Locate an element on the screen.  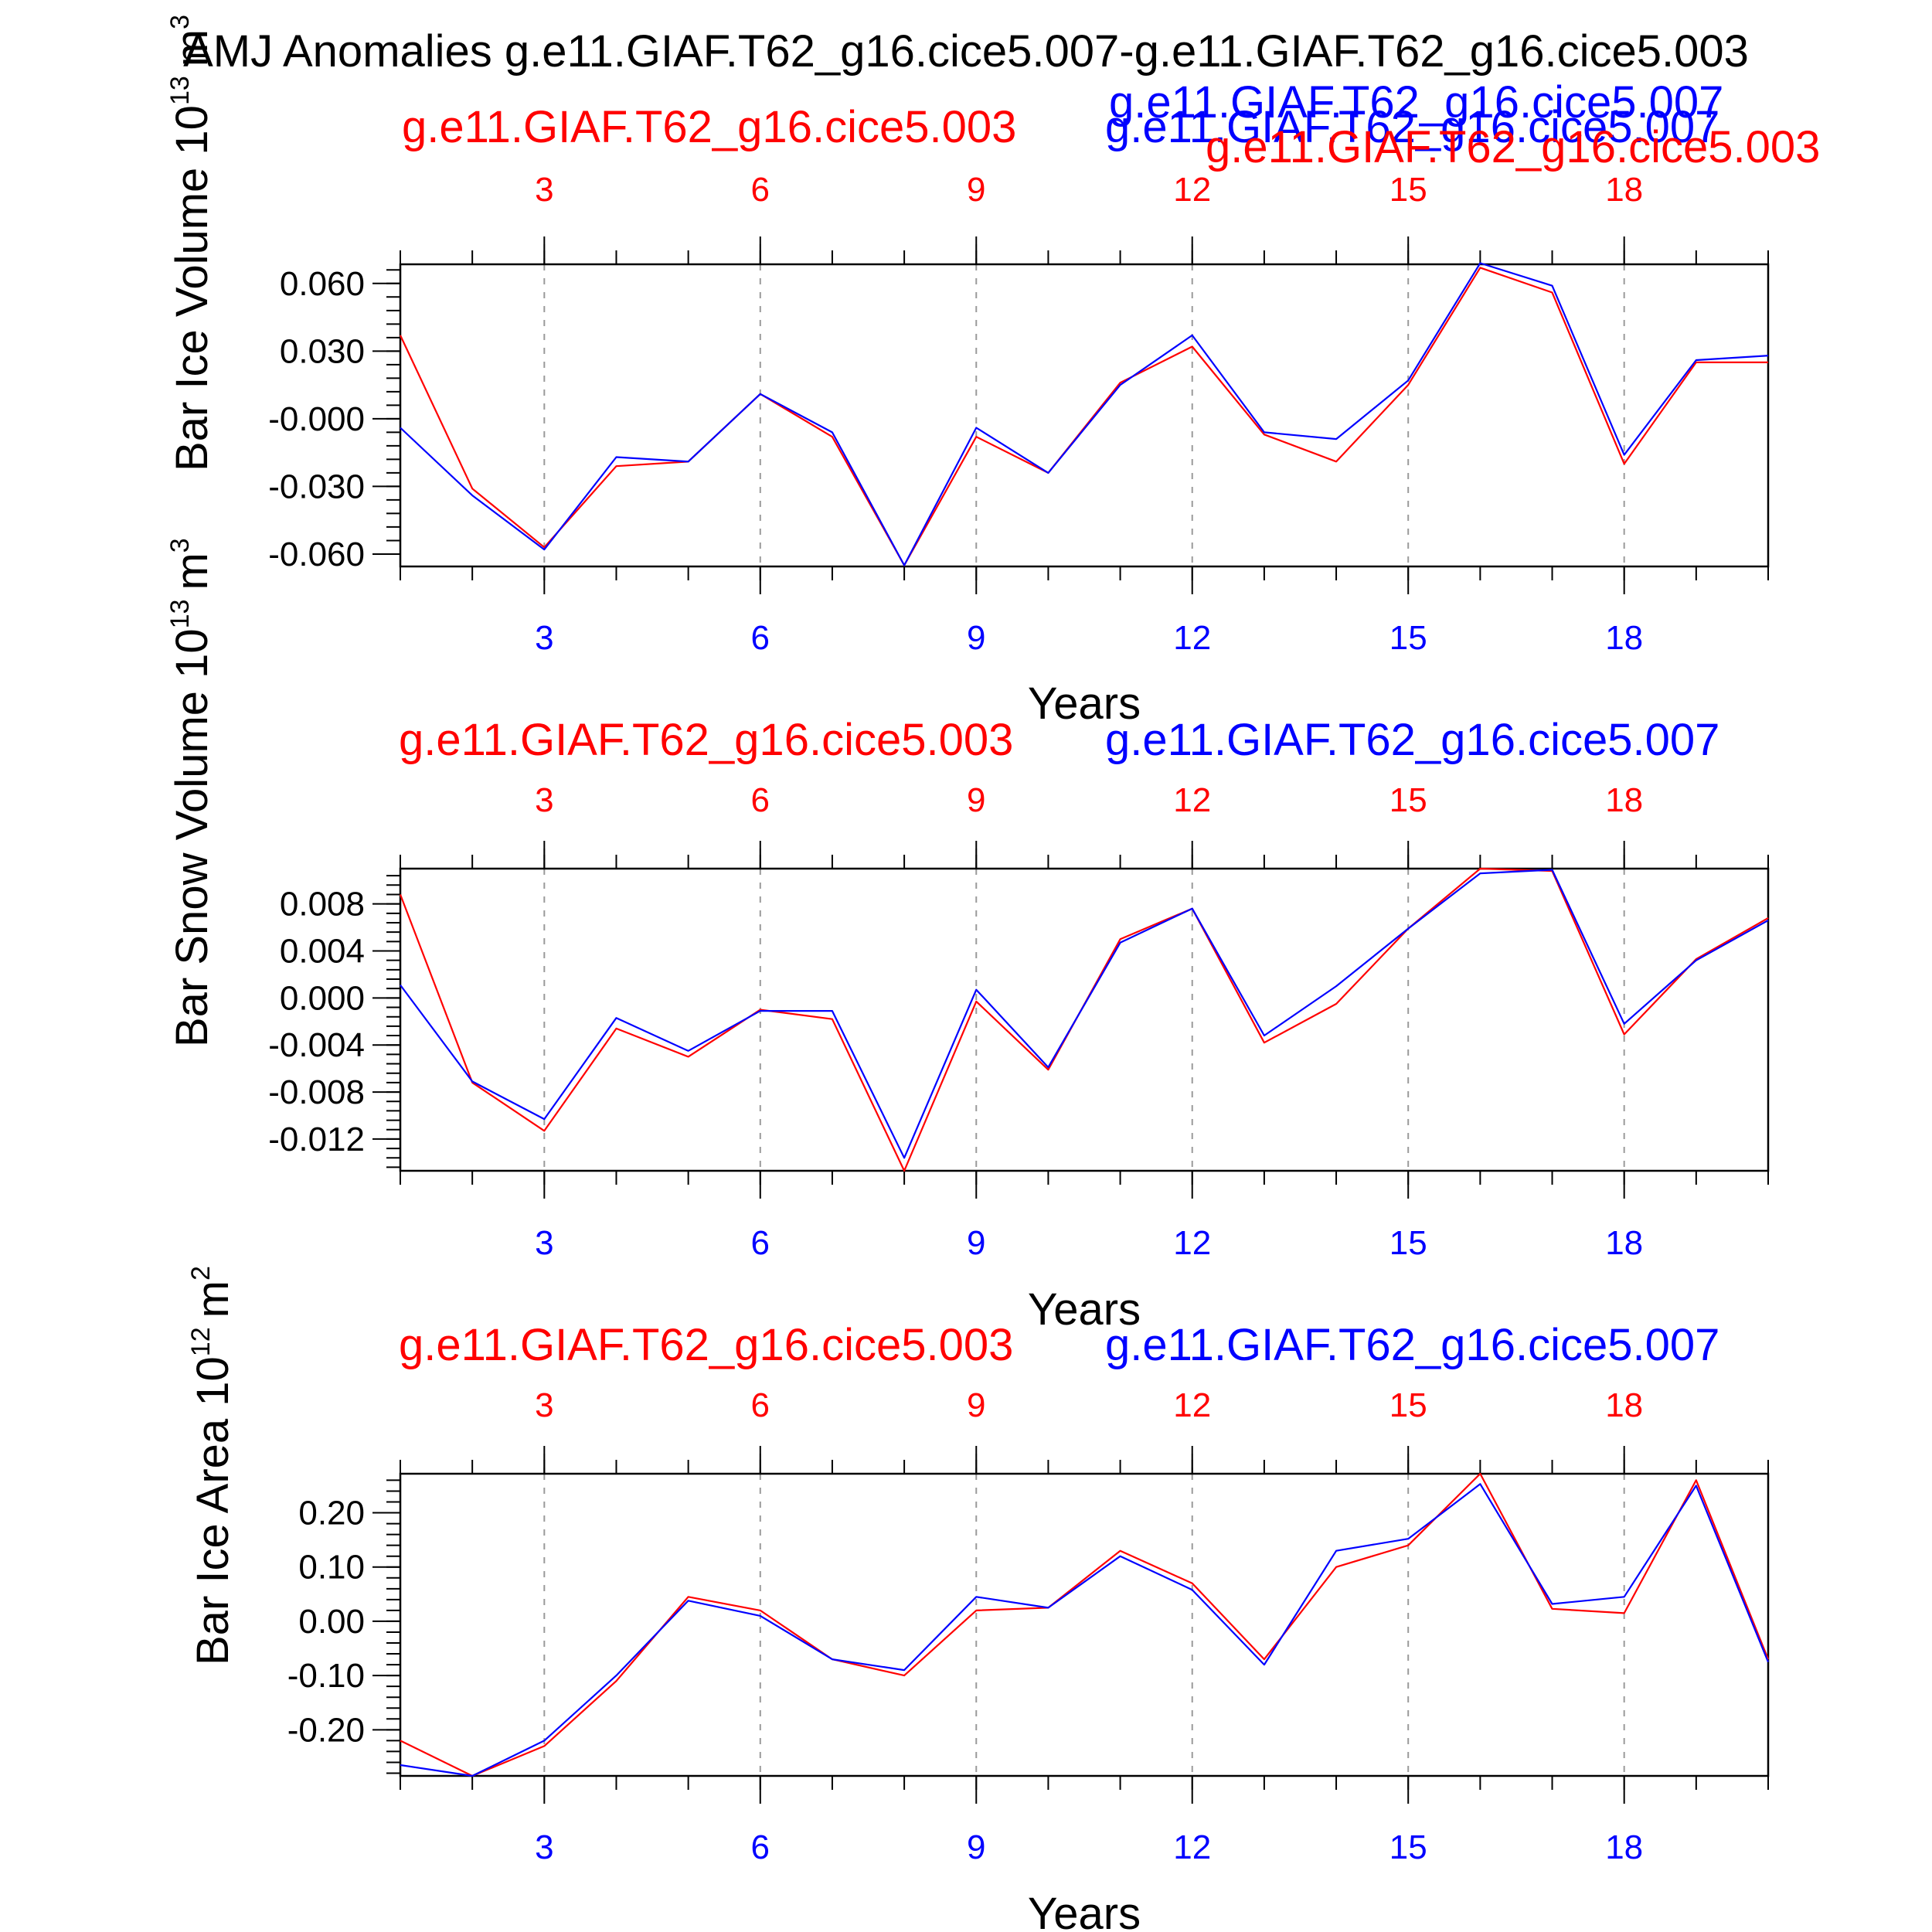
y-axis-title-ylabel: Bar Snow Volume 10 is located at coordinates (192, 837).